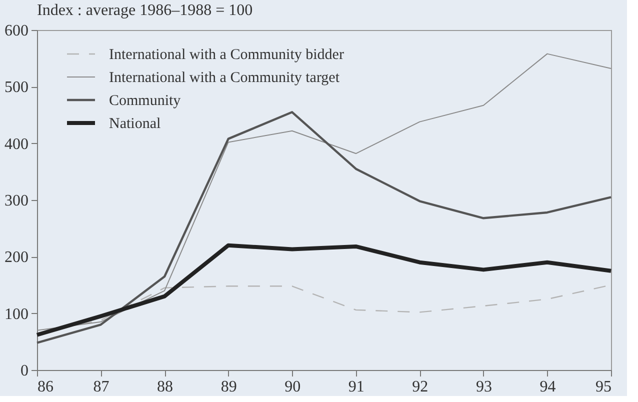  What do you see at coordinates (420, 387) in the screenshot?
I see `x-tick-label: 92` at bounding box center [420, 387].